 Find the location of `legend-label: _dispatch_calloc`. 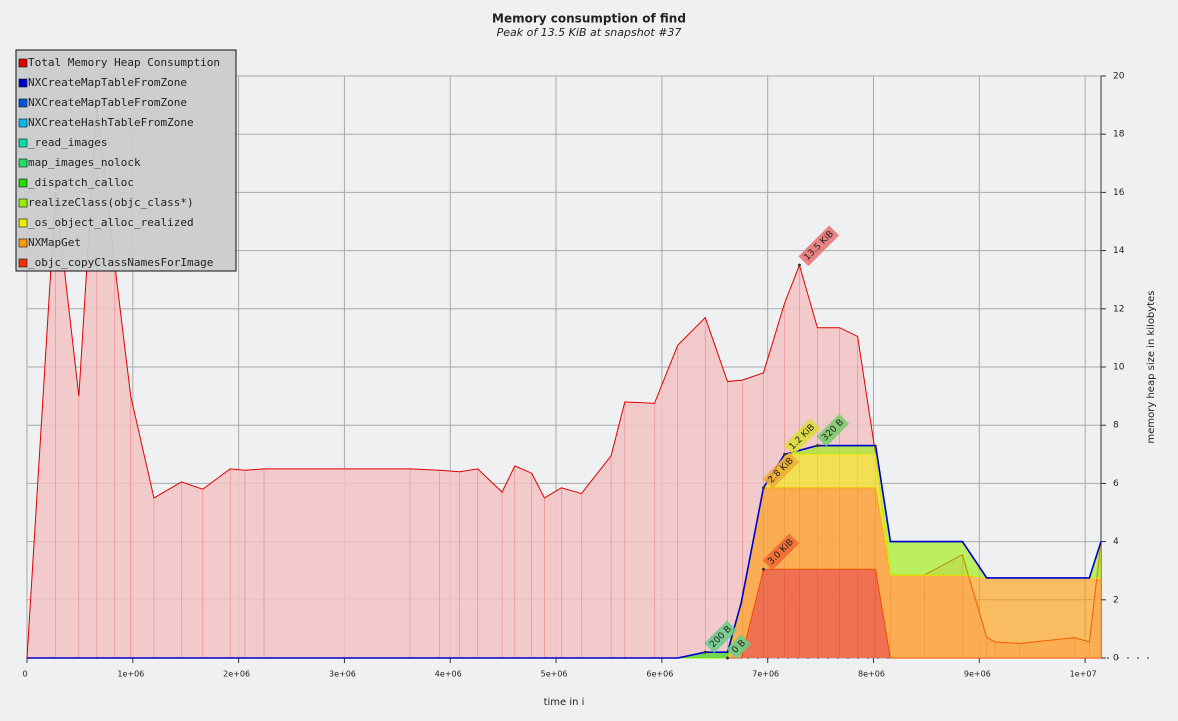

legend-label: _dispatch_calloc is located at coordinates (81, 182).